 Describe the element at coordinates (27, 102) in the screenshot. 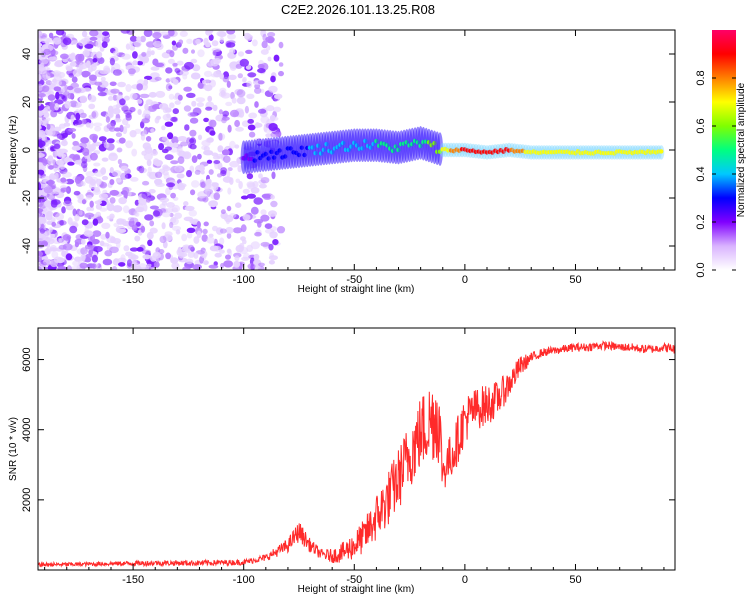

I see `y-tick-label: 20` at that location.